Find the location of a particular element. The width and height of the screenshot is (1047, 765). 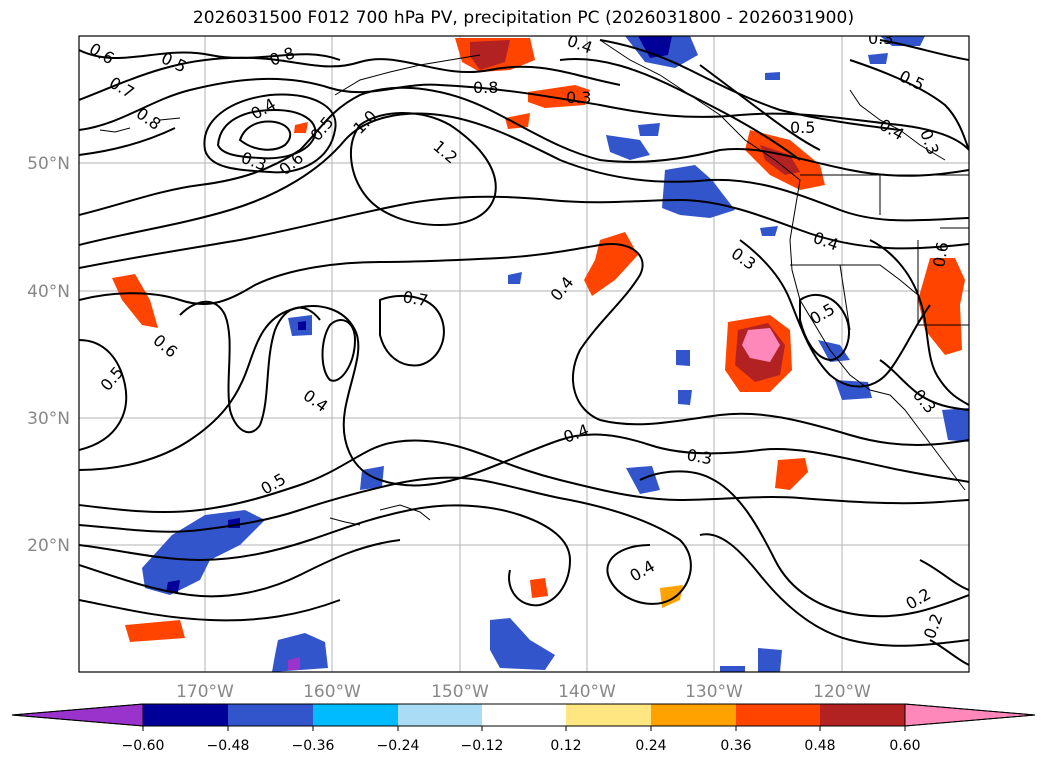

colorbar-tick: −0.24 is located at coordinates (398, 746).